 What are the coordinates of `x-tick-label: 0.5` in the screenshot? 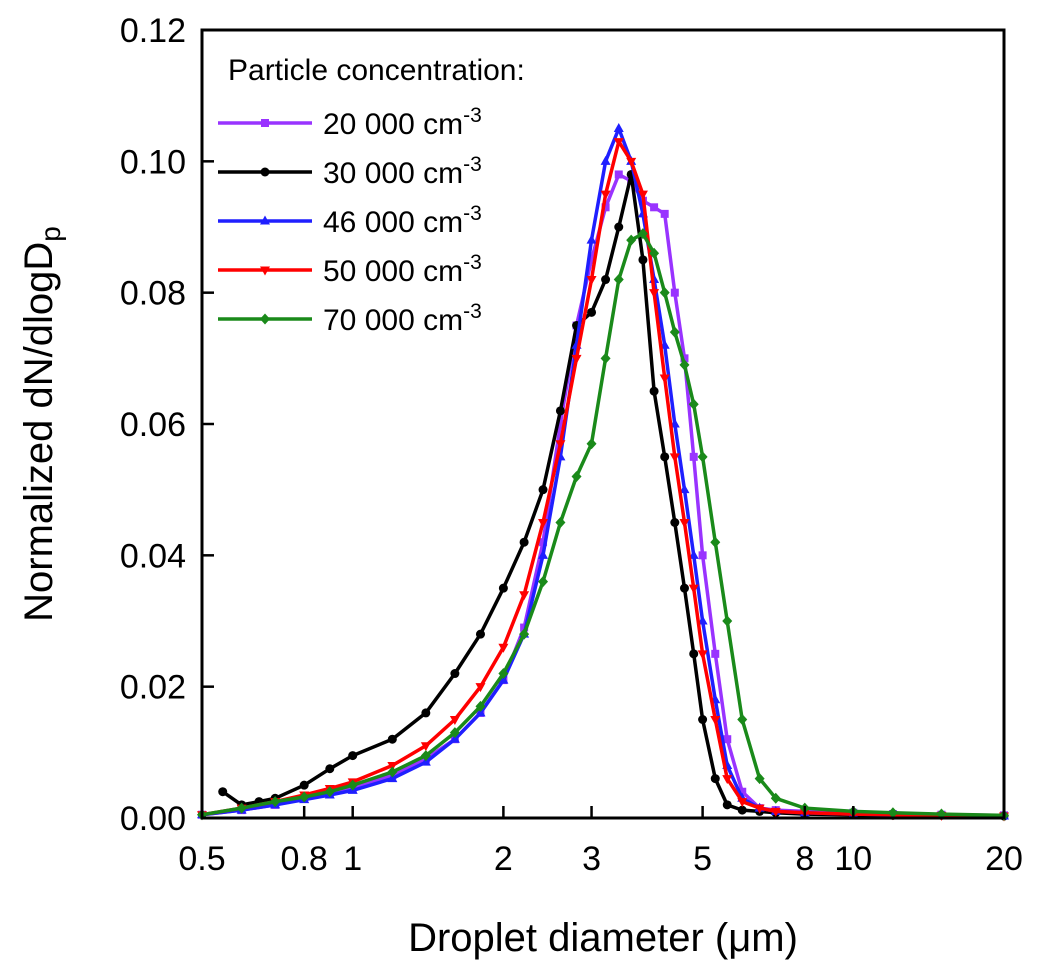 It's located at (201, 859).